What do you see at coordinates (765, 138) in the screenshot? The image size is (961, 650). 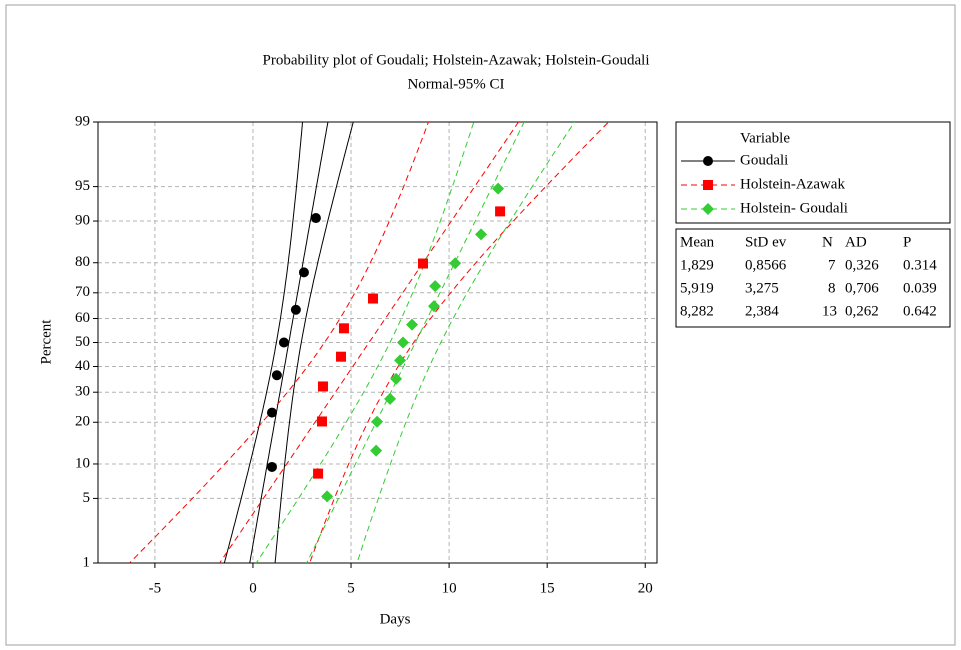 I see `legend-title: Variable` at bounding box center [765, 138].